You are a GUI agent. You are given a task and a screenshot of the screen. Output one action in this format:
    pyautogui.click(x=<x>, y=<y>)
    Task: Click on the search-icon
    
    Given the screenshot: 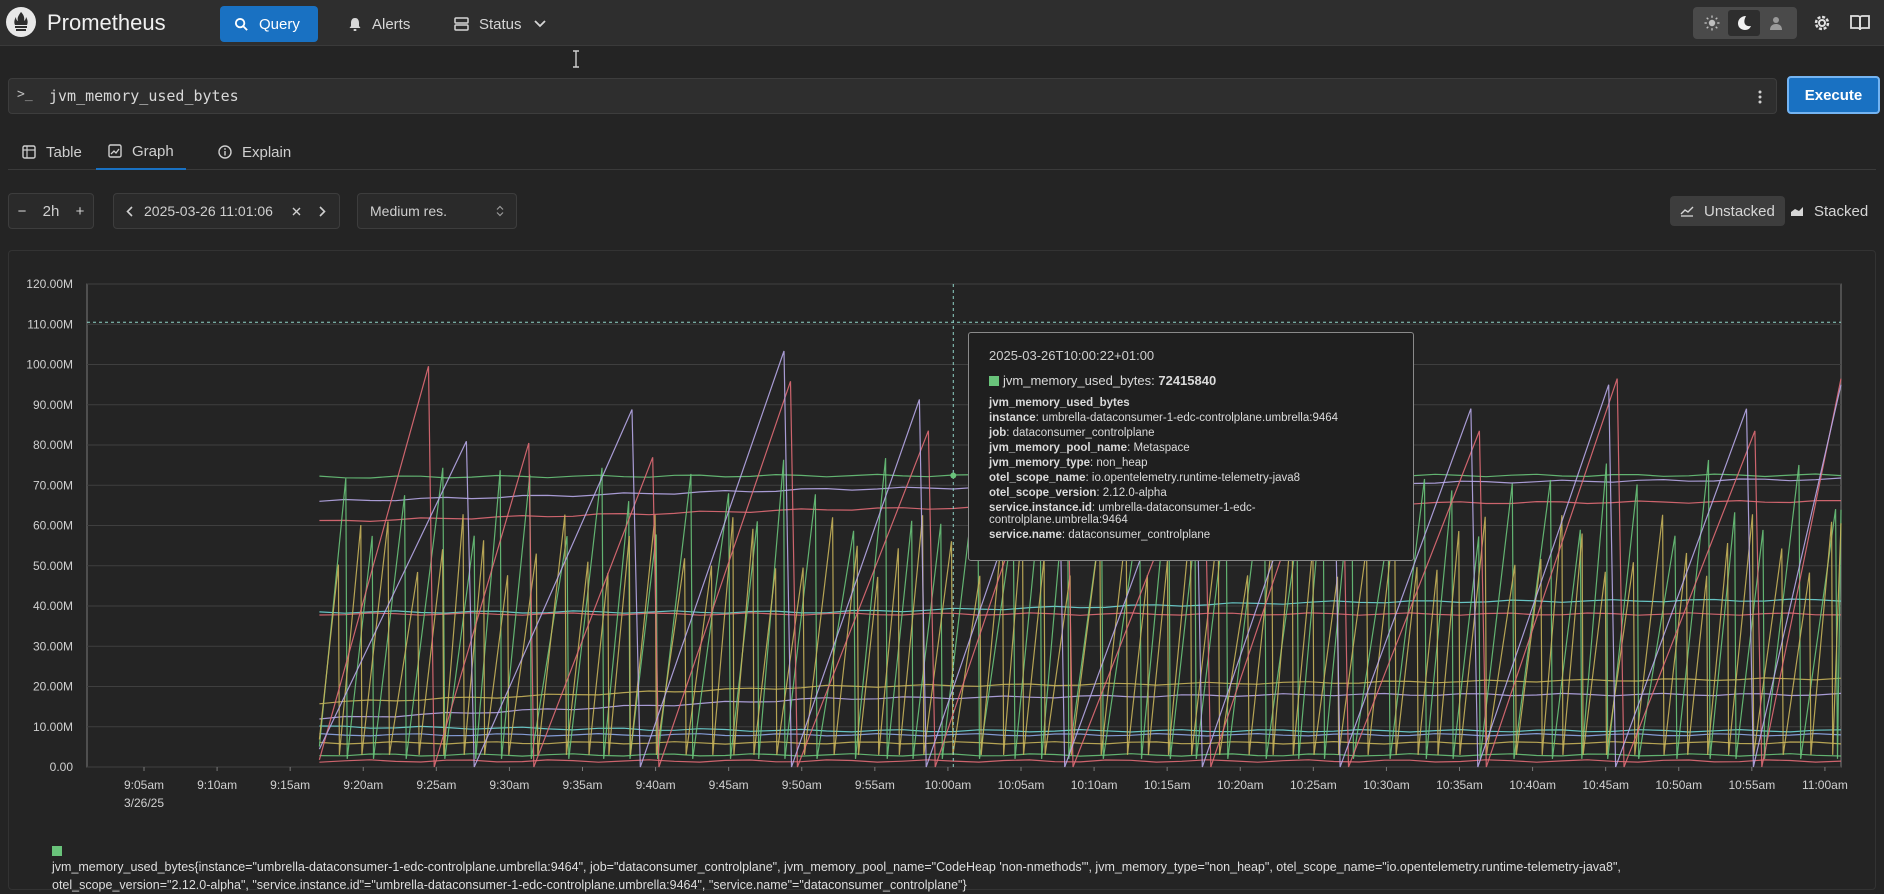 What is the action you would take?
    pyautogui.click(x=241, y=24)
    